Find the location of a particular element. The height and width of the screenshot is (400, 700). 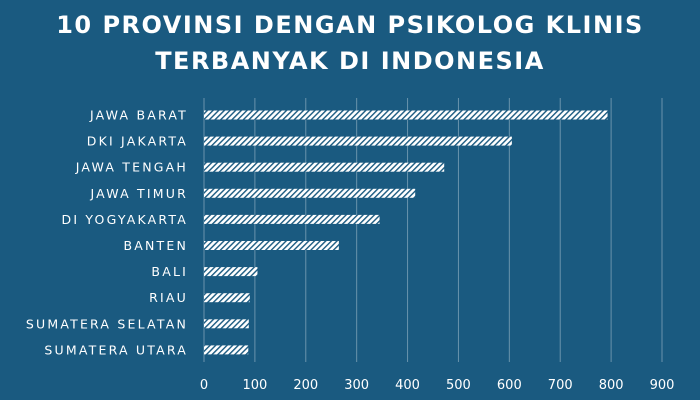

category-label: BANTEN is located at coordinates (155, 245).